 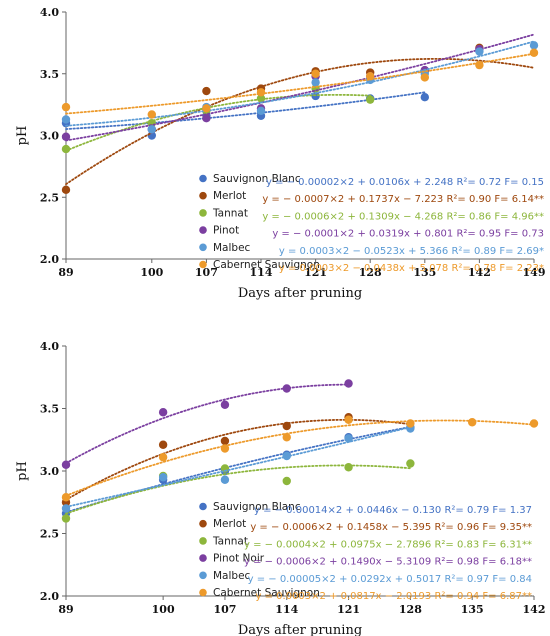 I want to click on y-tick-label: 3.5, so click(x=49, y=409).